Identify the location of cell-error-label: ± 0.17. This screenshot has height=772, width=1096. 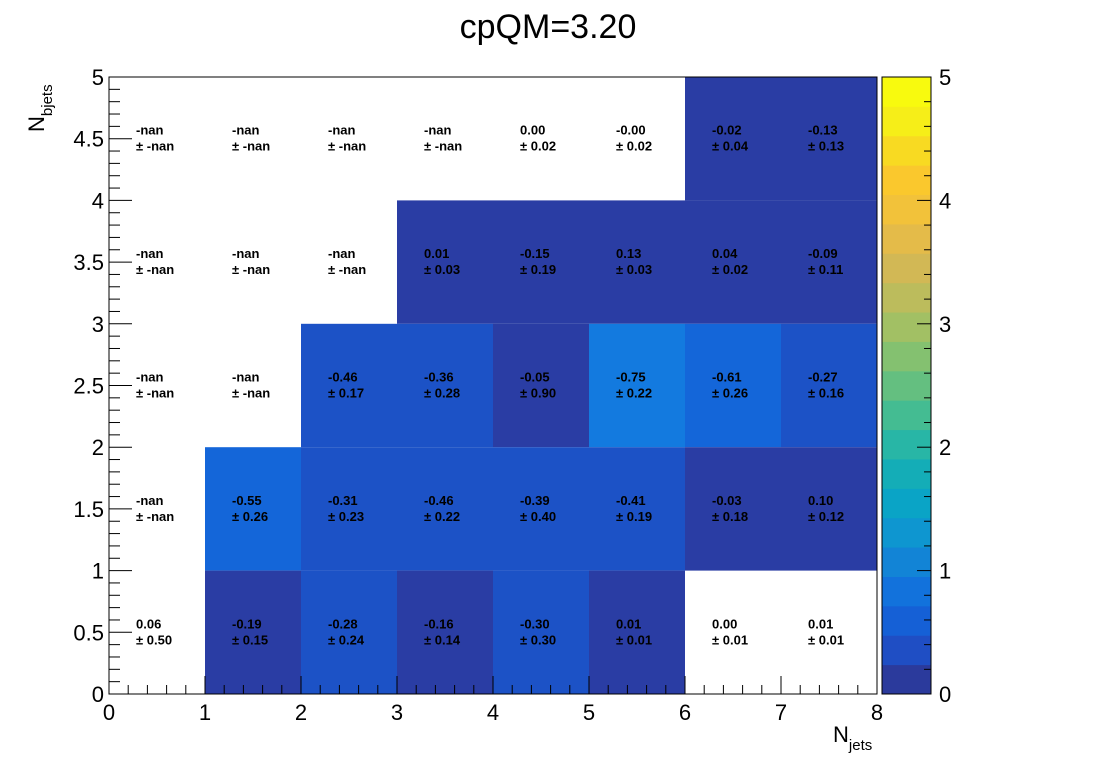
(346, 393).